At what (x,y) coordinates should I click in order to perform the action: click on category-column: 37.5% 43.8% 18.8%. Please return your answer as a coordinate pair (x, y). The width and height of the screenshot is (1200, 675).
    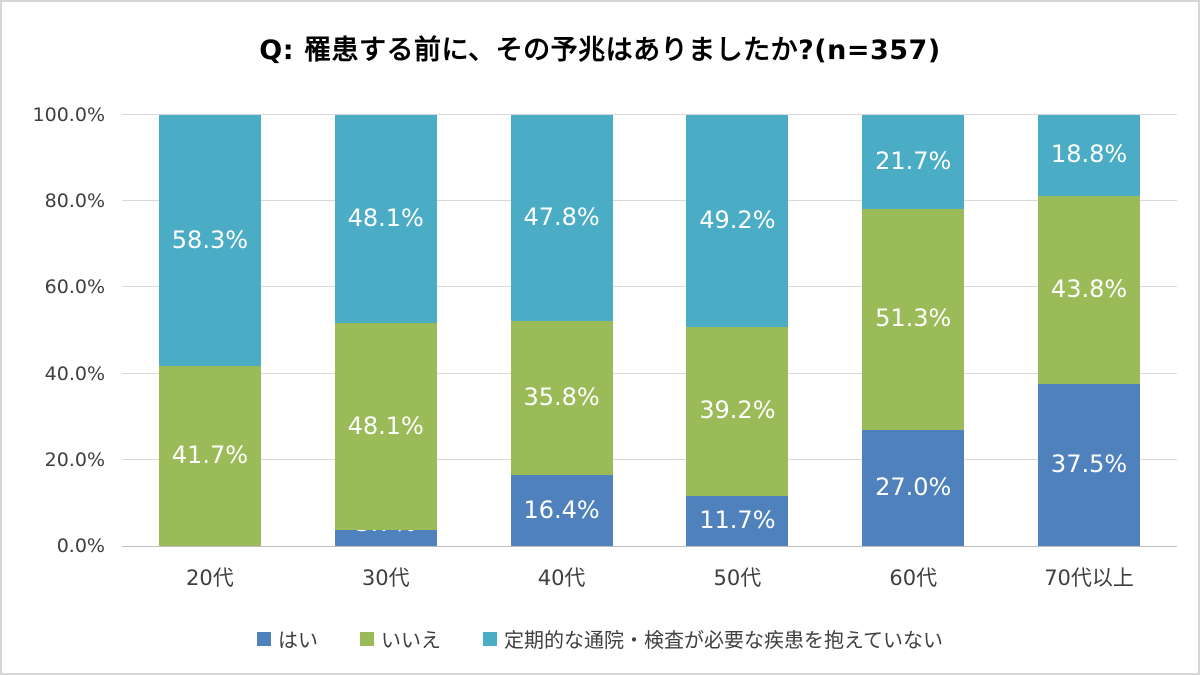
    Looking at the image, I should click on (1089, 330).